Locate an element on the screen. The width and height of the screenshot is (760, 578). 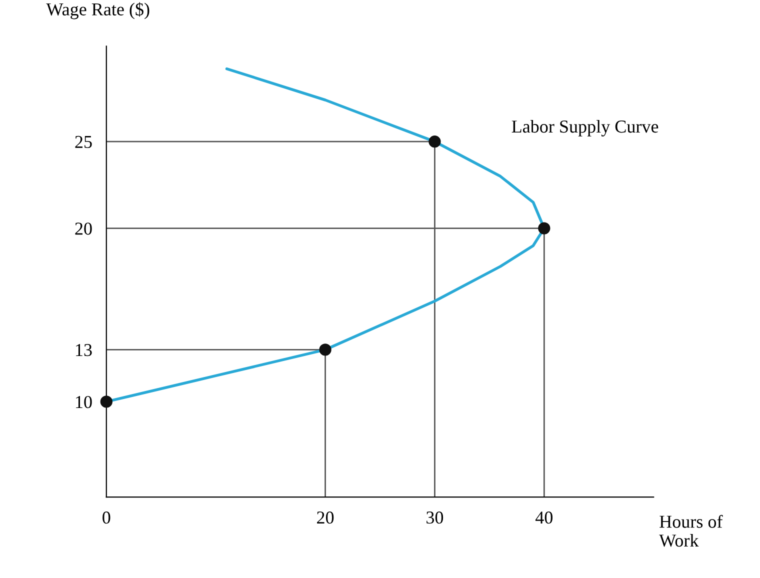
y-axis-title: Wage Rate ($) is located at coordinates (98, 11).